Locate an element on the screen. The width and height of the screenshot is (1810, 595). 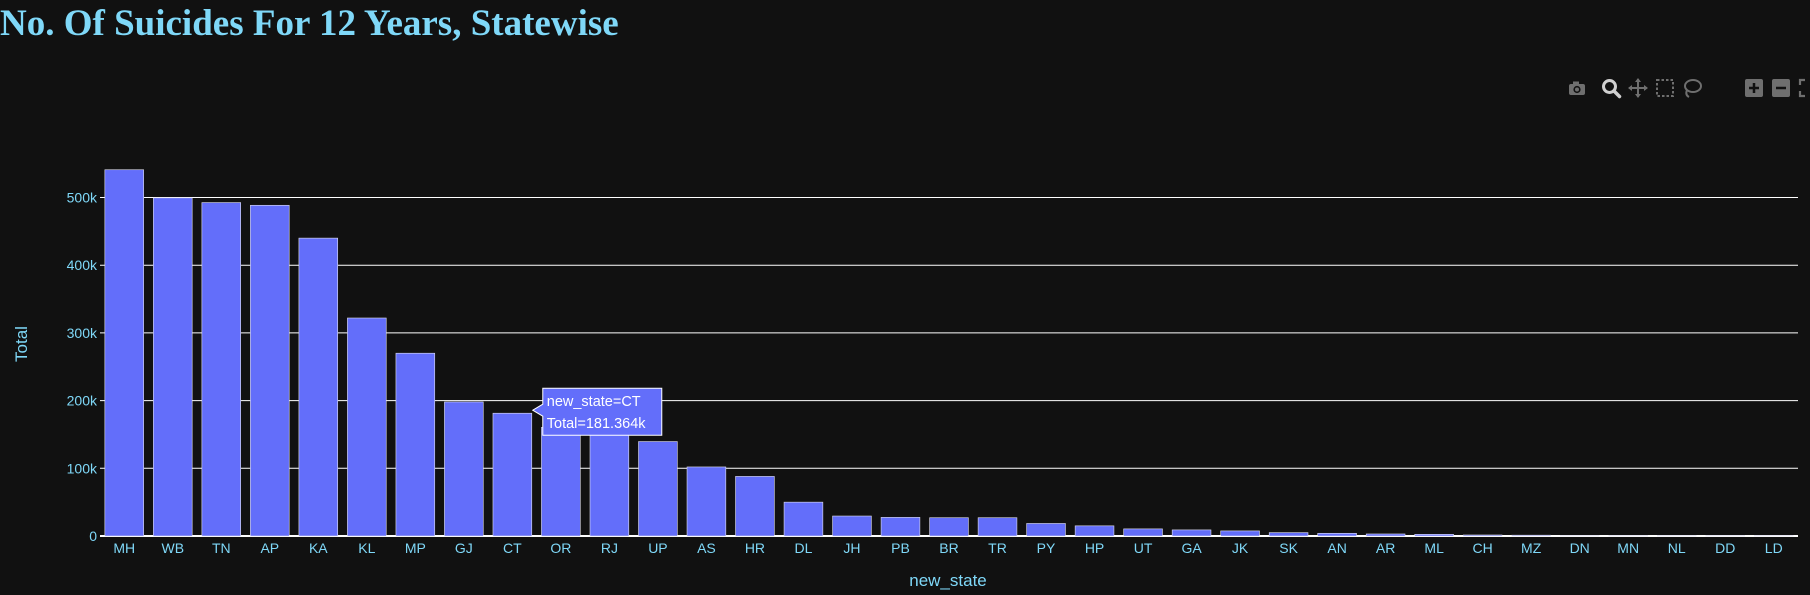
x-tick-label: MP is located at coordinates (415, 548).